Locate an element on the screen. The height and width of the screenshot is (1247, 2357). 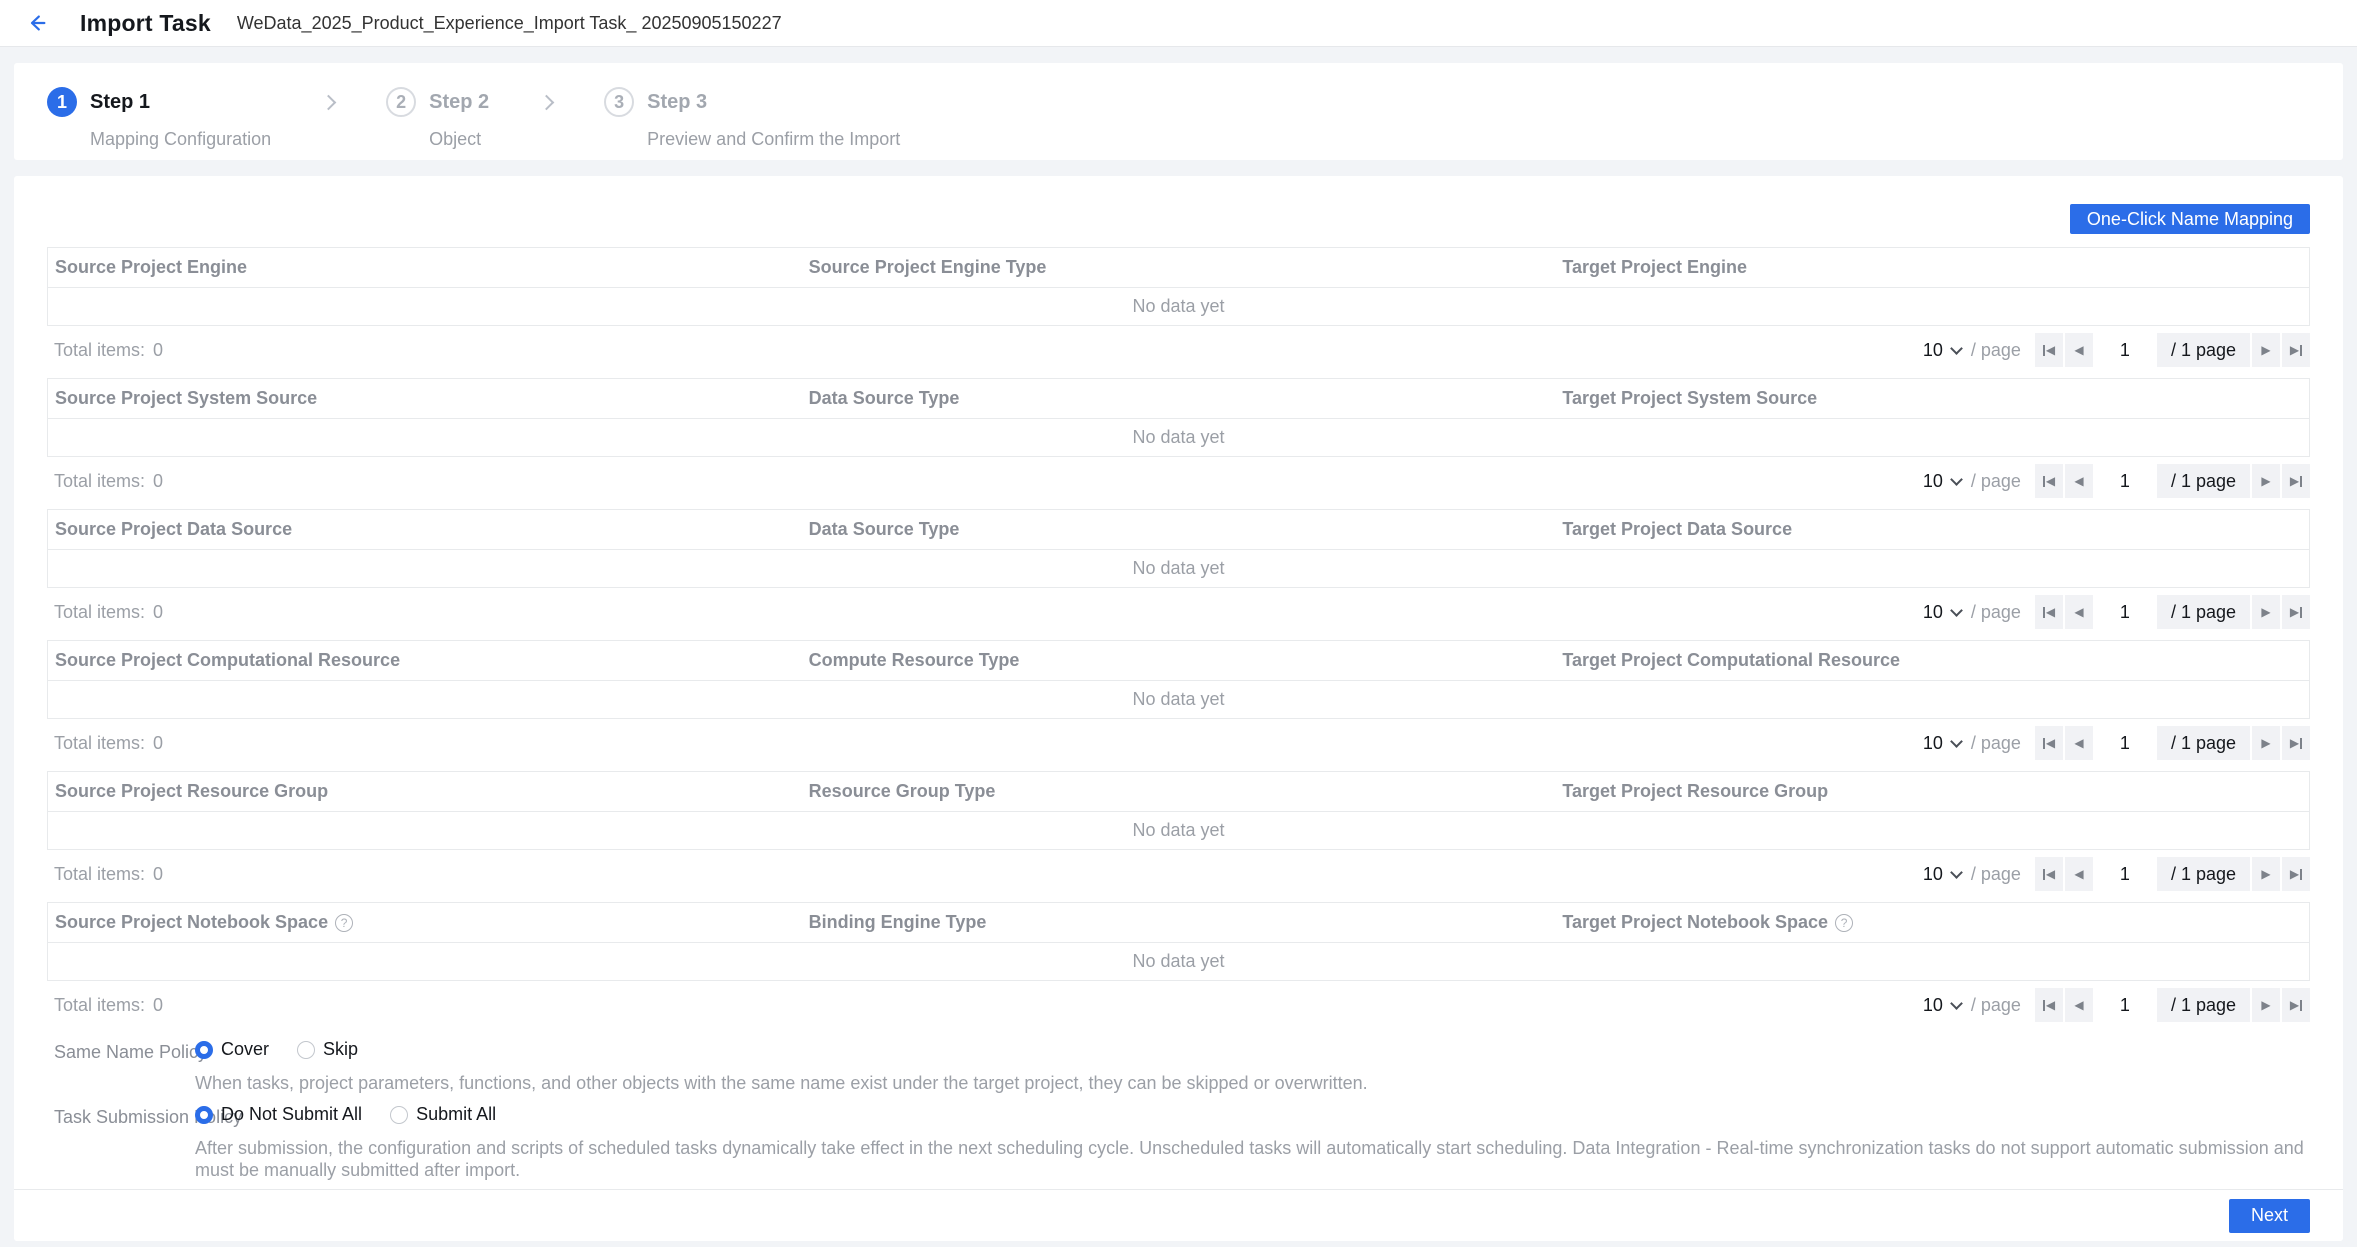
radio-skip: Skip is located at coordinates (327, 1049).